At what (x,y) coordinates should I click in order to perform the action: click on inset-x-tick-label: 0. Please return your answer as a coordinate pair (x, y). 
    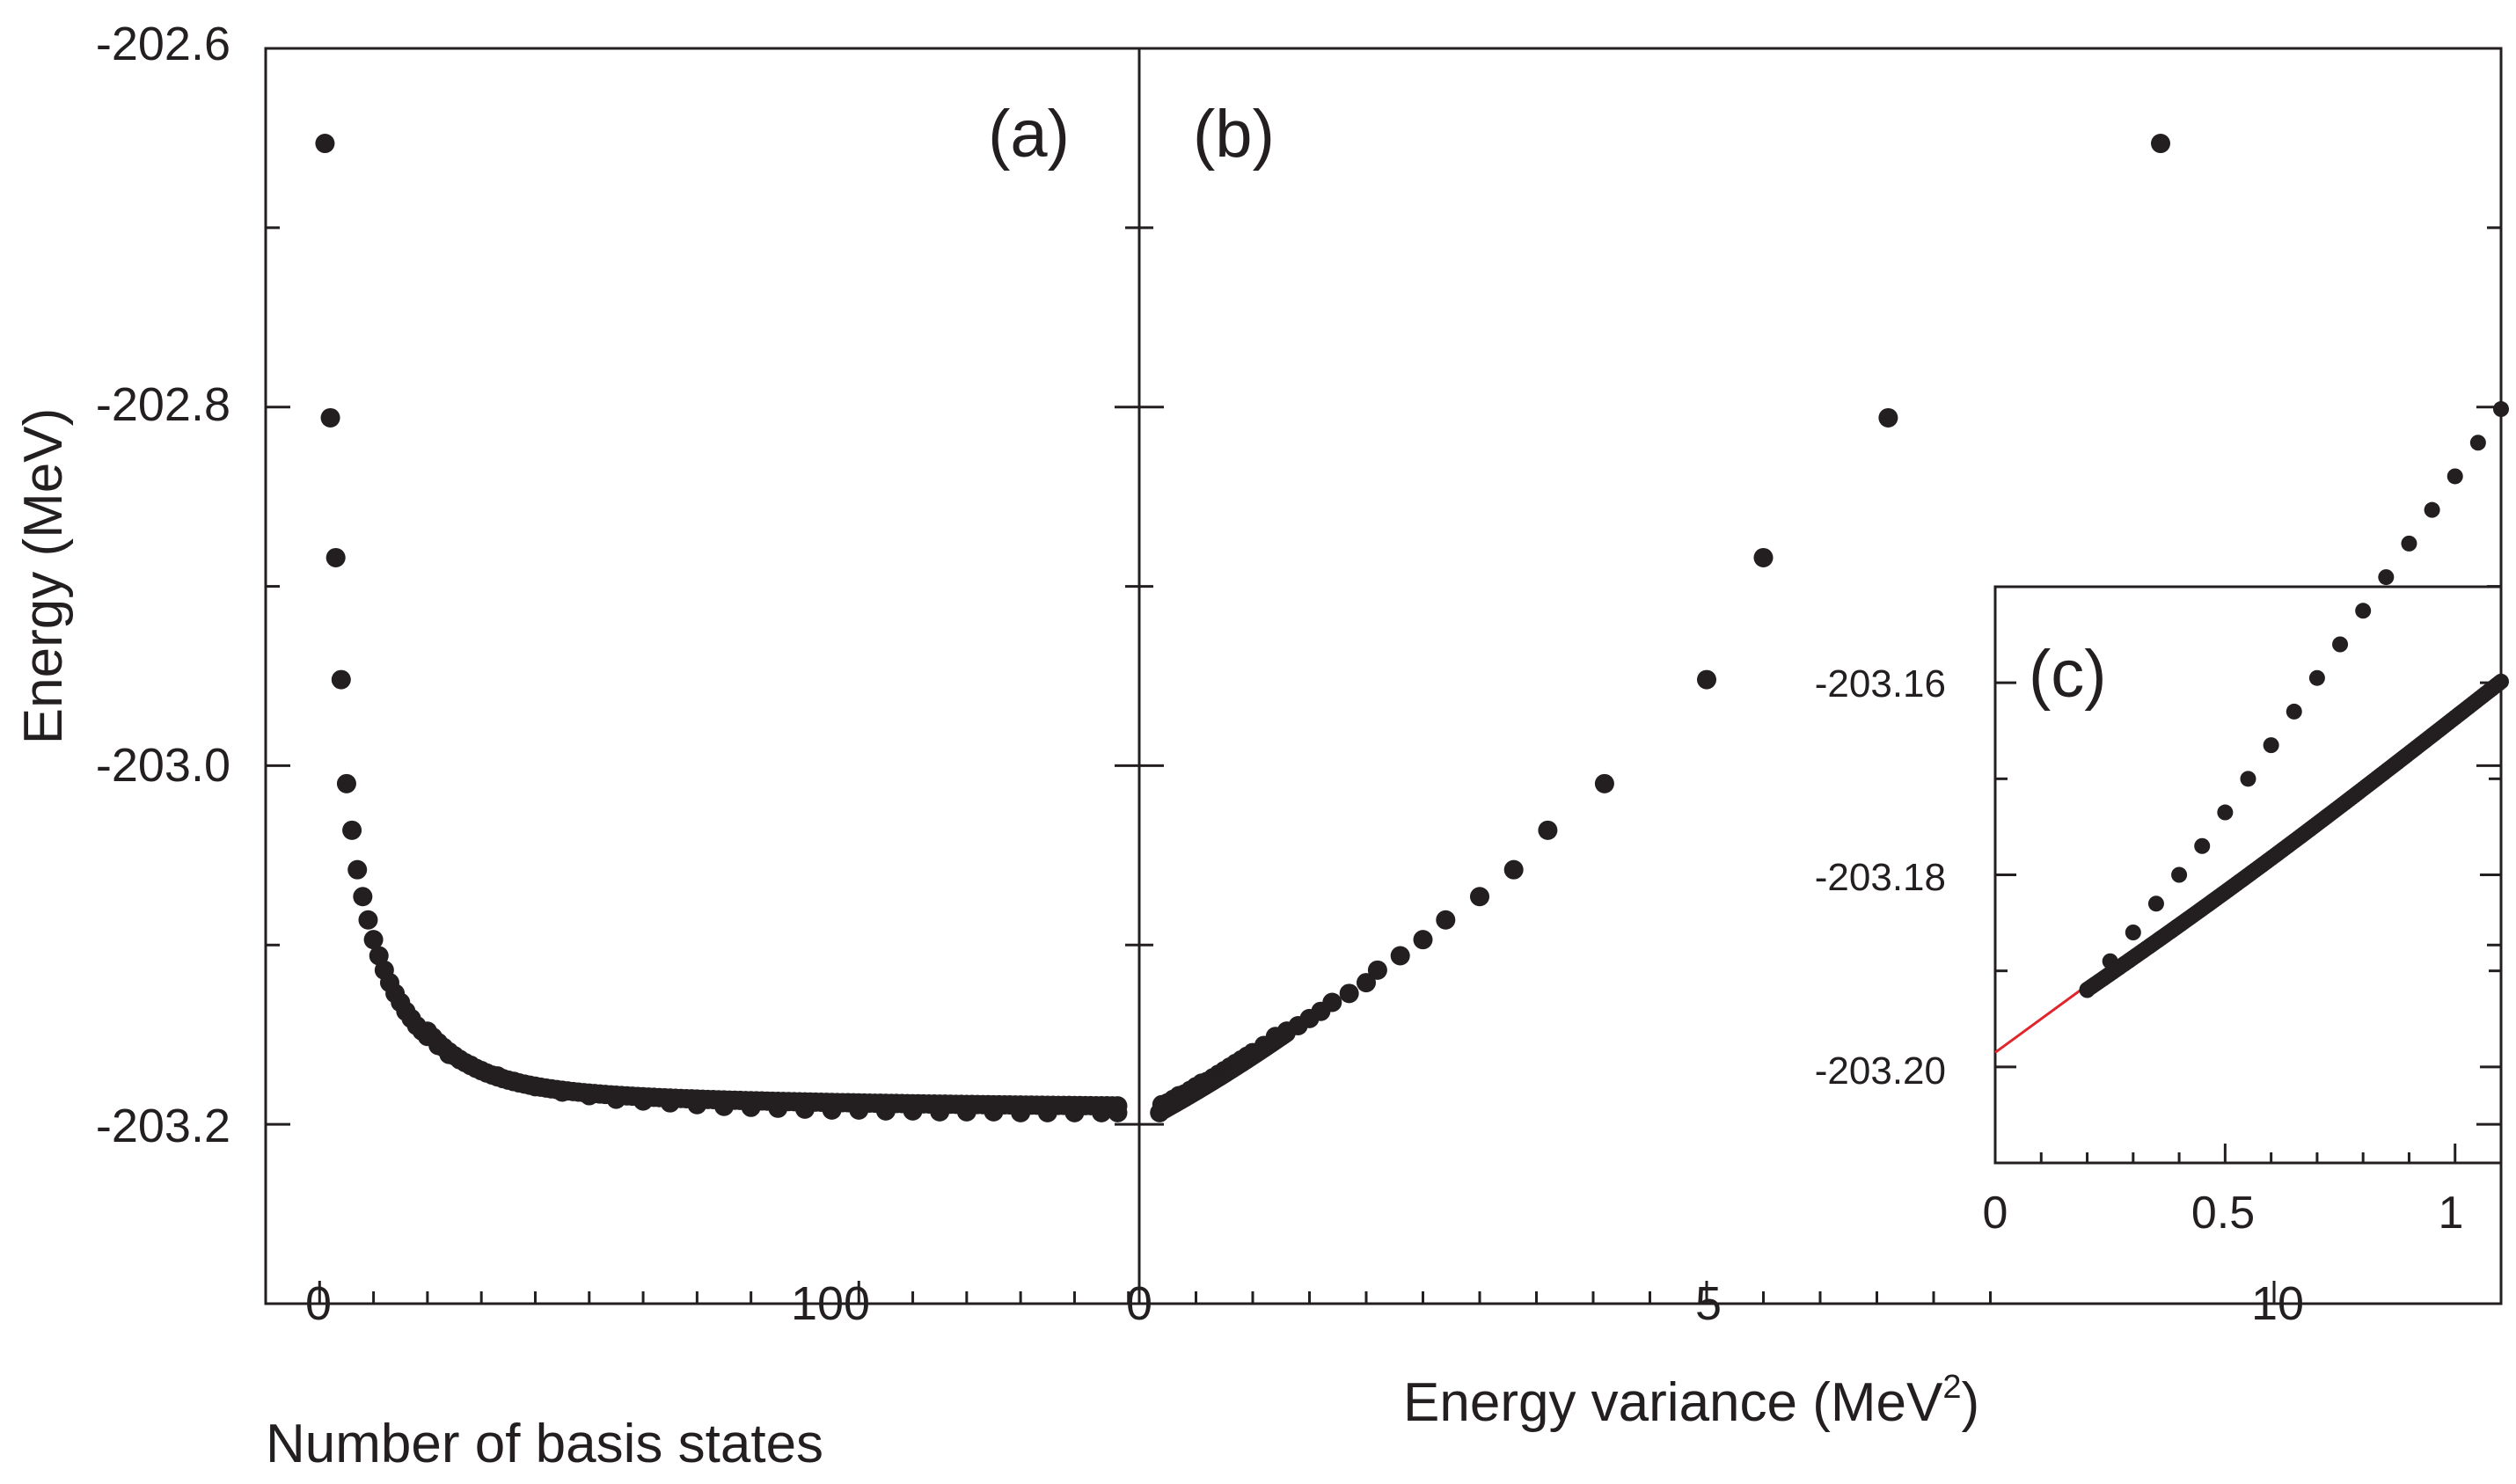
    Looking at the image, I should click on (1996, 1213).